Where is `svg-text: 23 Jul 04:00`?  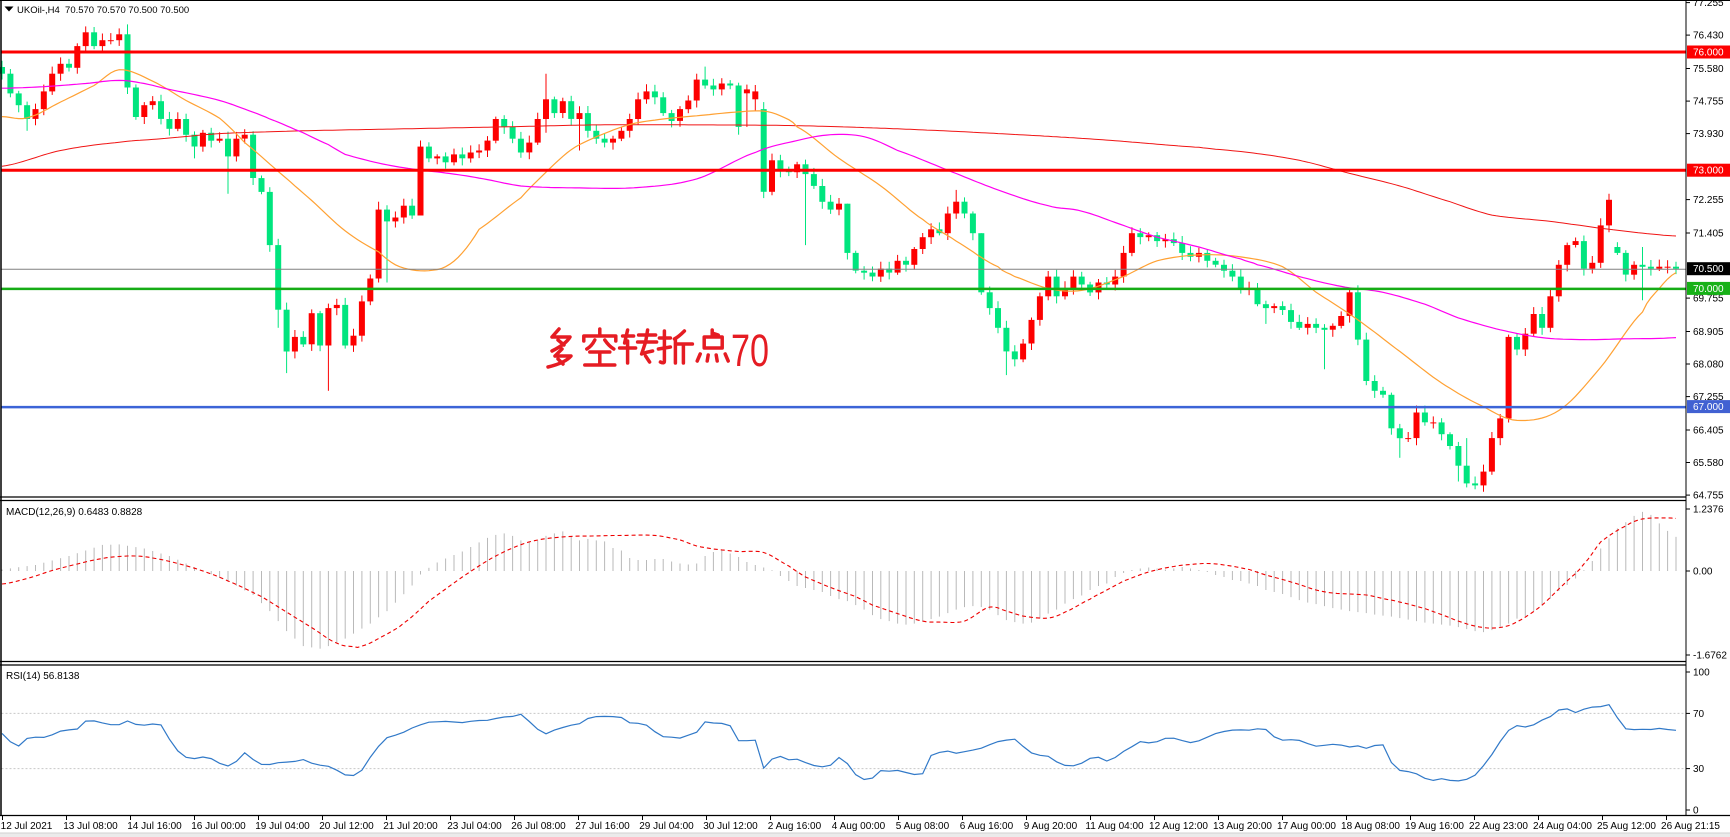
svg-text: 23 Jul 04:00 is located at coordinates (474, 826).